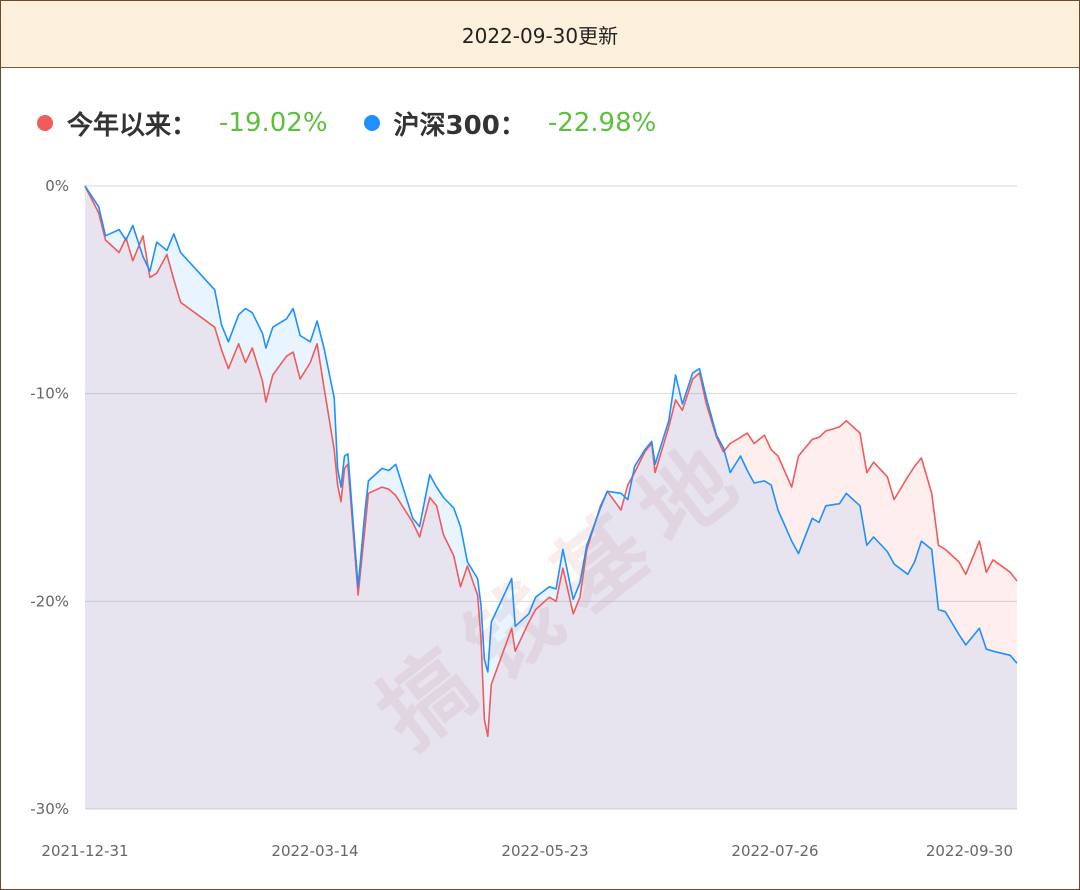 This screenshot has height=890, width=1080. Describe the element at coordinates (459, 125) in the screenshot. I see `legend-label-hs300: 沪深300：` at that location.